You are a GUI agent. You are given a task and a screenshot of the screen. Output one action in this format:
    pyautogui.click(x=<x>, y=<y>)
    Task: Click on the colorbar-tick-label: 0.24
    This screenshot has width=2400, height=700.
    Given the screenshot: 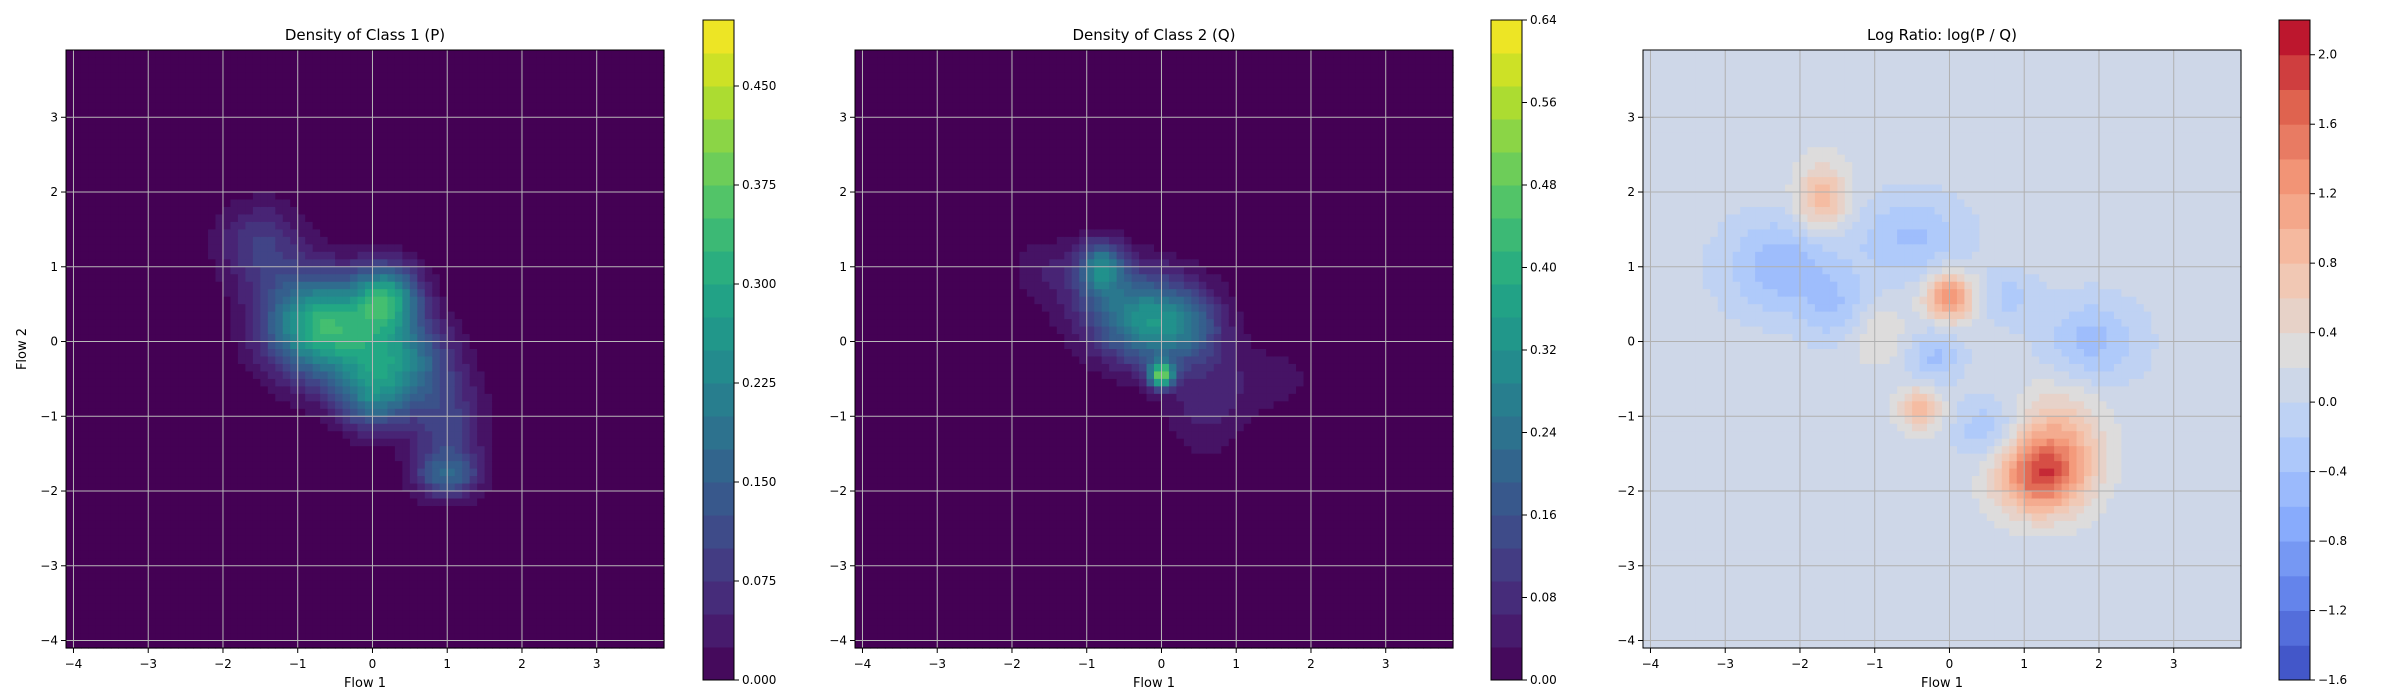 What is the action you would take?
    pyautogui.click(x=1543, y=433)
    